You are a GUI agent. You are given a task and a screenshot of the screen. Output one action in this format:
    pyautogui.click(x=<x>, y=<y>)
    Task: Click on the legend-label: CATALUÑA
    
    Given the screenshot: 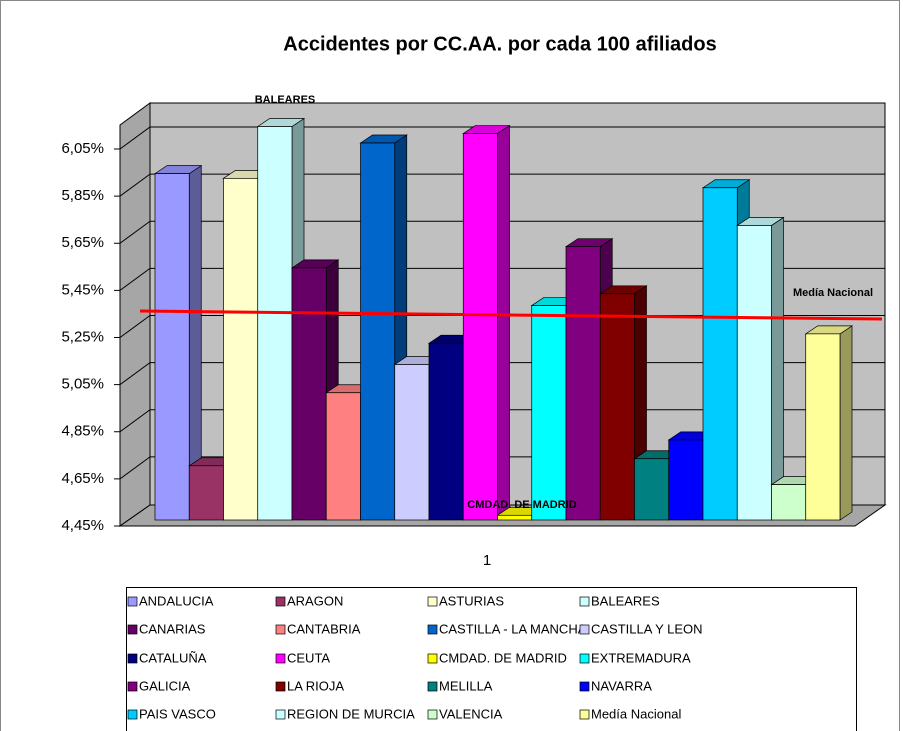 What is the action you would take?
    pyautogui.click(x=173, y=657)
    